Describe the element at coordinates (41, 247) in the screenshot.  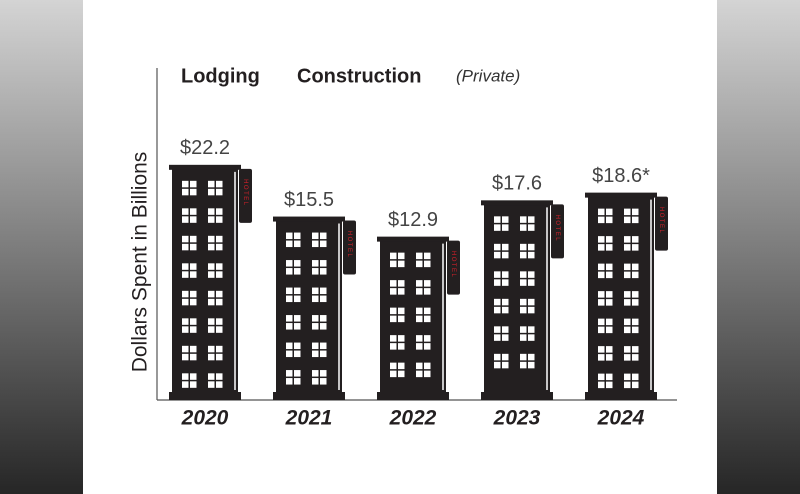
I see `side-panel` at that location.